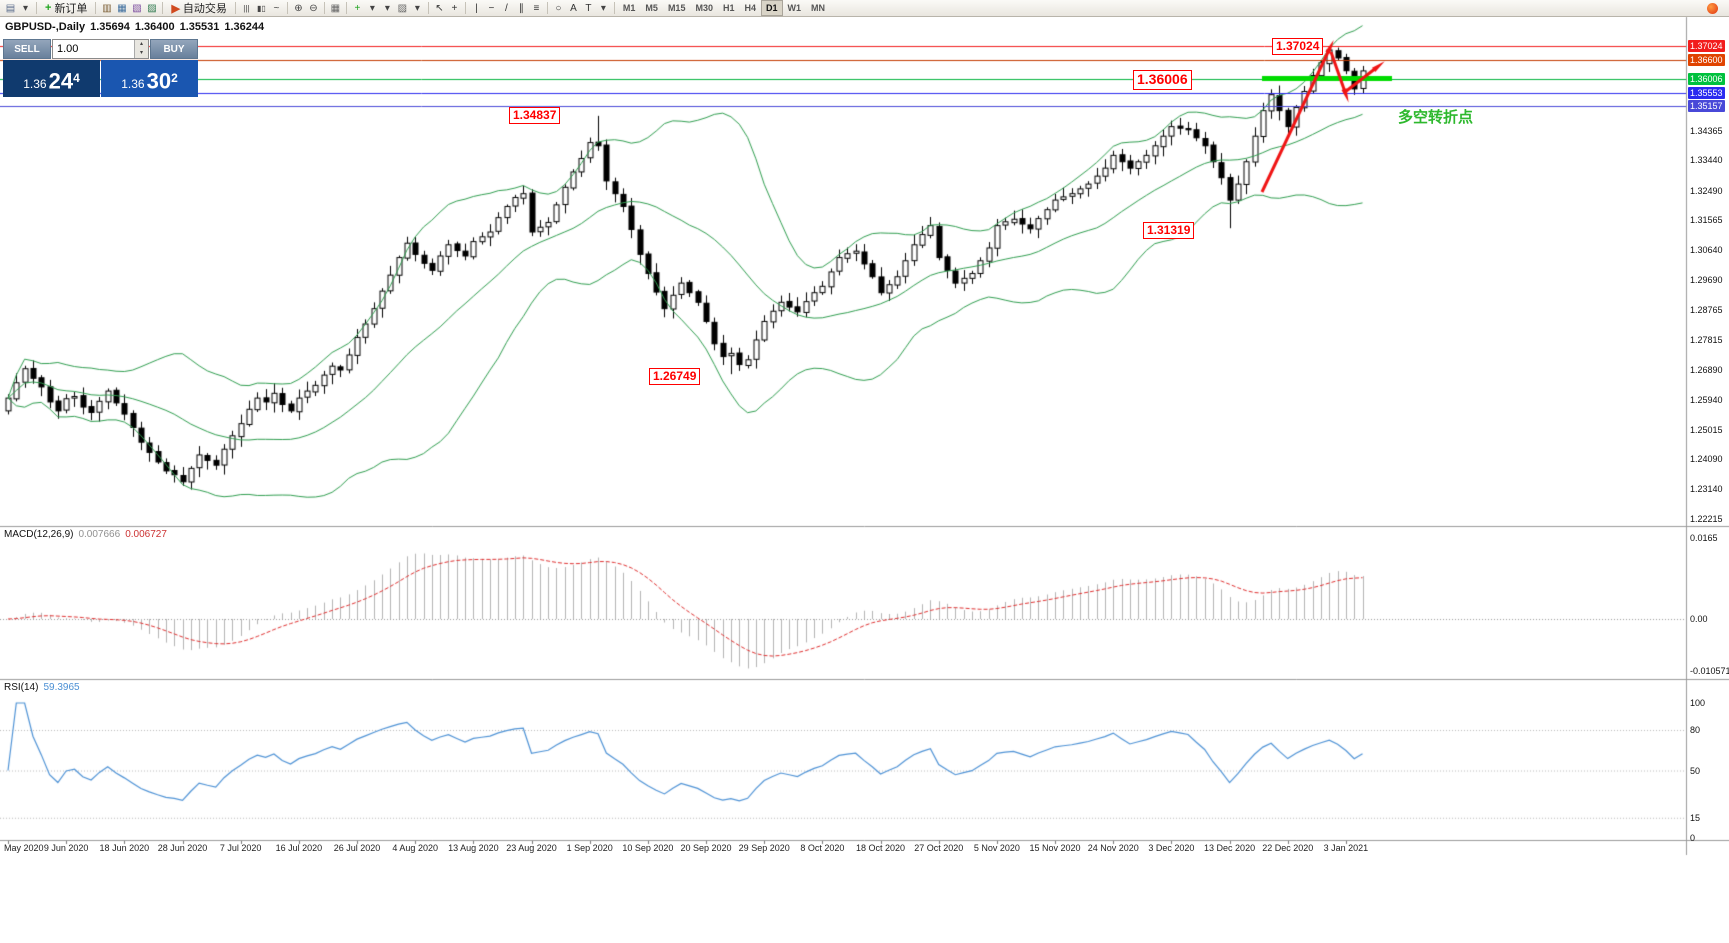 This screenshot has width=1729, height=943. What do you see at coordinates (536, 8) in the screenshot?
I see `fibonacci-icon: ≡` at bounding box center [536, 8].